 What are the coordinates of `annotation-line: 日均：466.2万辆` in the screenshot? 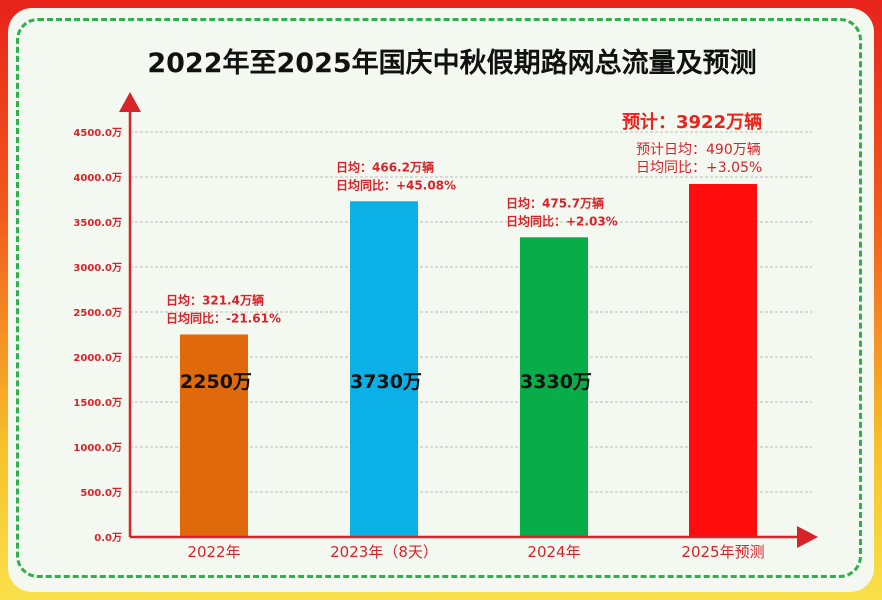 It's located at (385, 166).